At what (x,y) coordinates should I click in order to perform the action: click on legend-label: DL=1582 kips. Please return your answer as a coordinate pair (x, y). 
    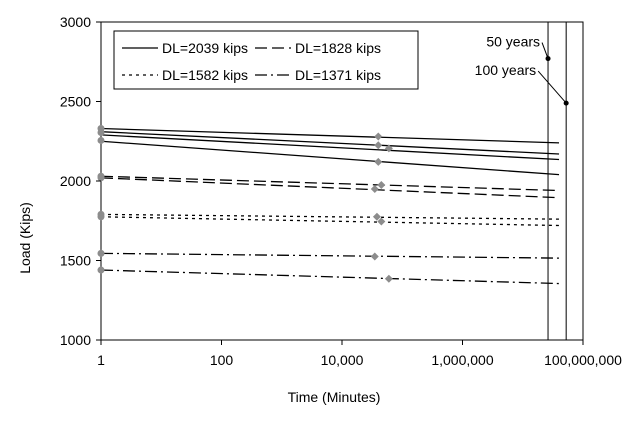
    Looking at the image, I should click on (205, 75).